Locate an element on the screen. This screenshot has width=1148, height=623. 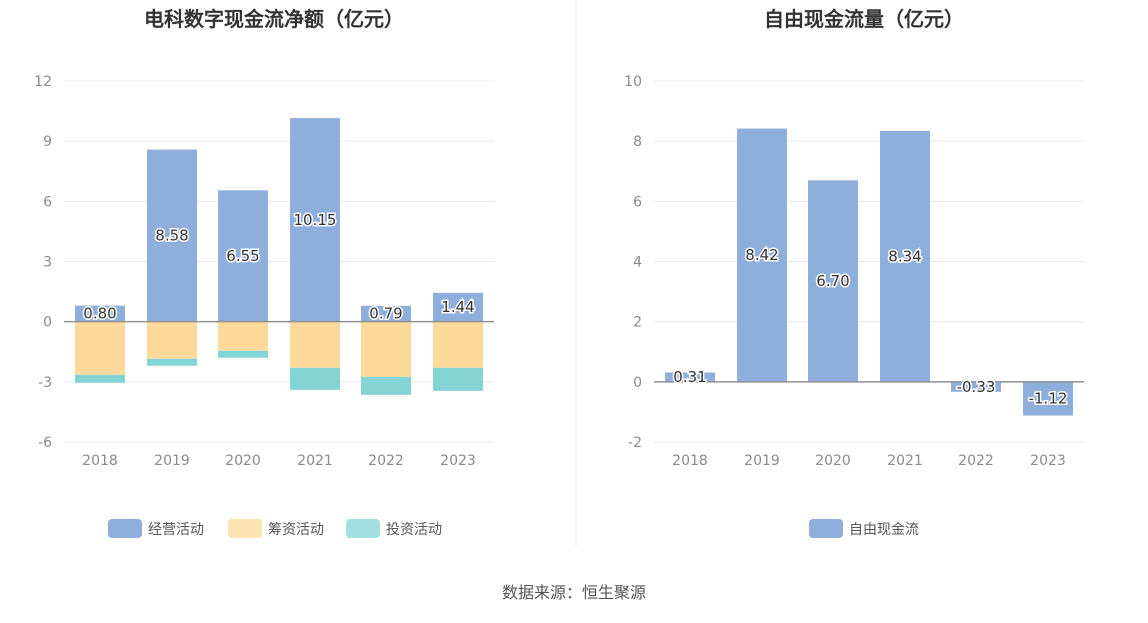
chart-title: 电科数字现金流净额（亿元） is located at coordinates (274, 19).